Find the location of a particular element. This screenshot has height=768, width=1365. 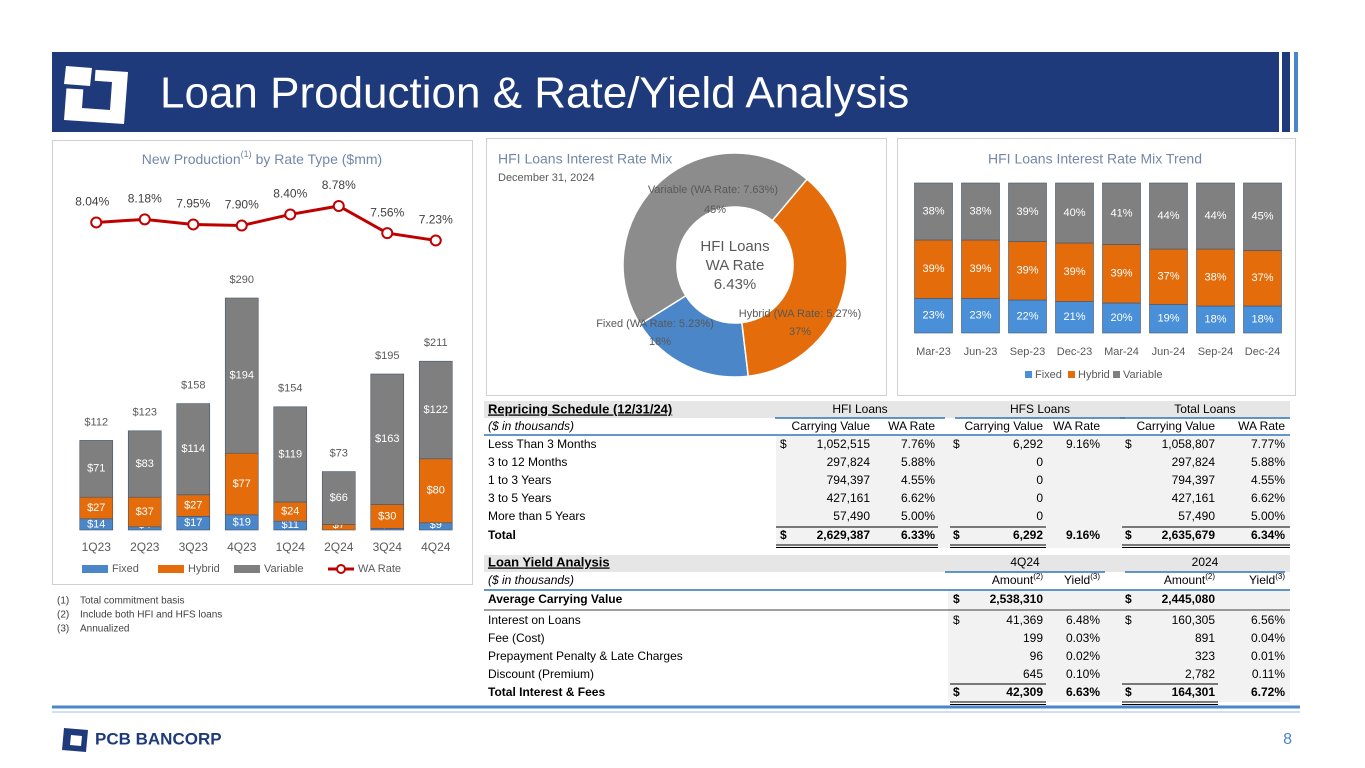

header-bar is located at coordinates (1296, 92).